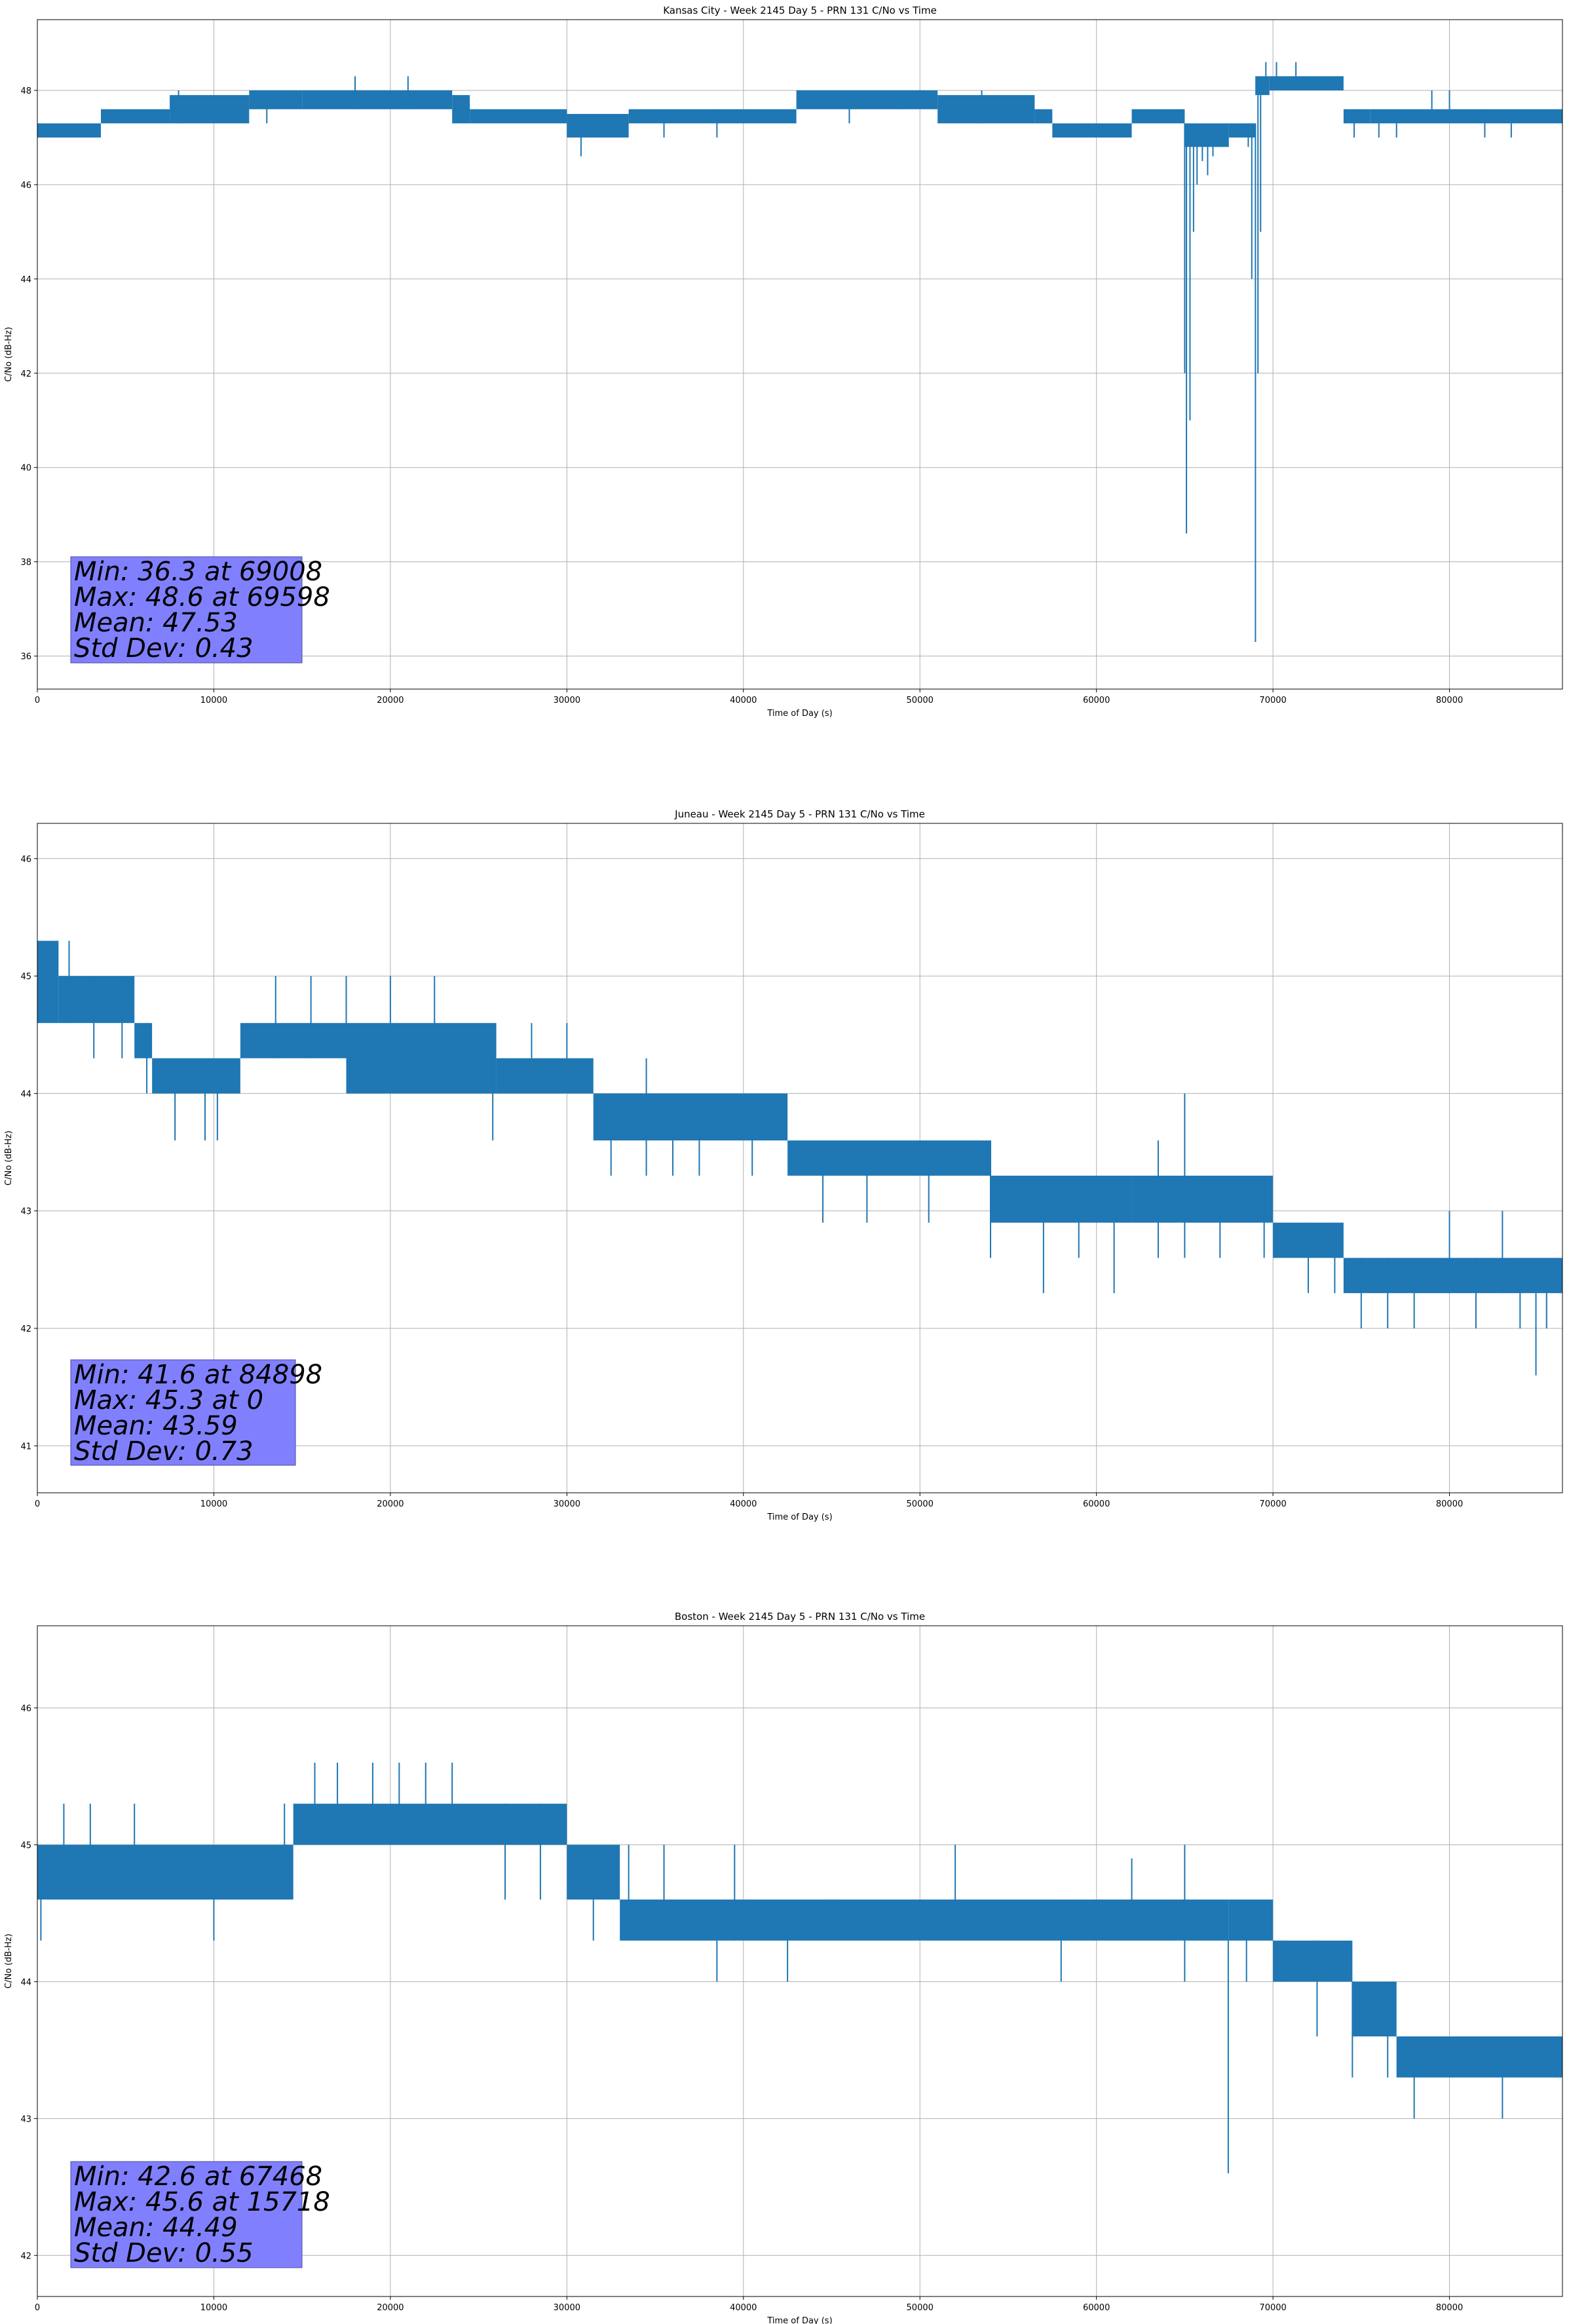  Describe the element at coordinates (25, 469) in the screenshot. I see `y-tick-label: 40` at that location.